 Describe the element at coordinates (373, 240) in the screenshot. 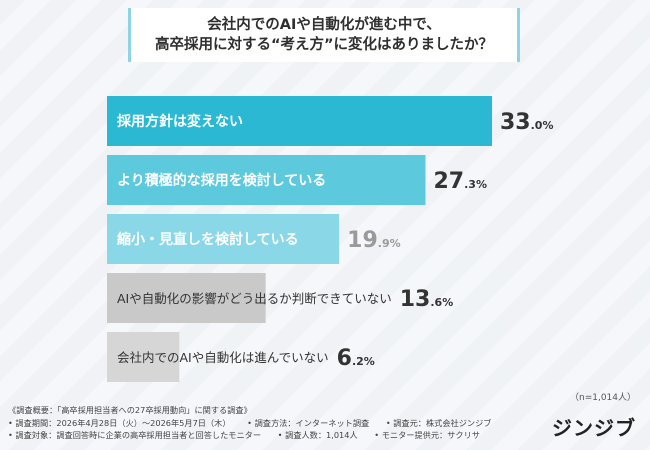

I see `value-label-3: 19.9%` at that location.